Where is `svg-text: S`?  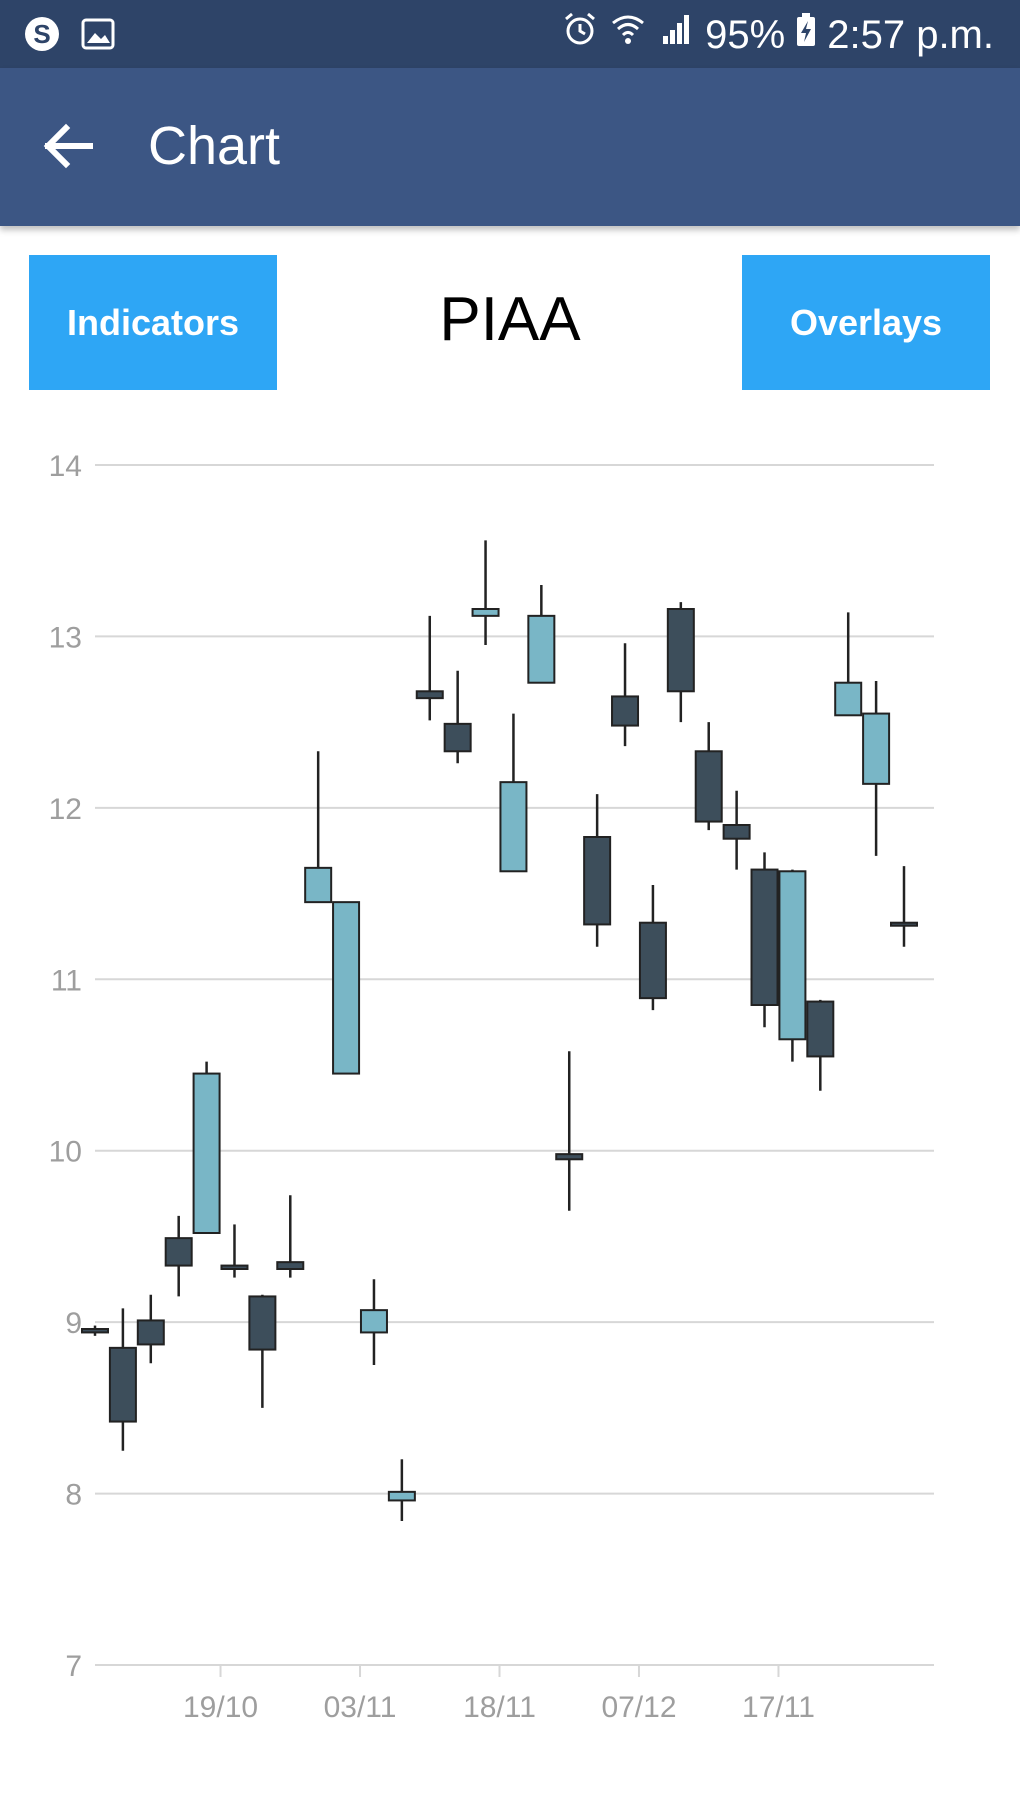 svg-text: S is located at coordinates (41, 34).